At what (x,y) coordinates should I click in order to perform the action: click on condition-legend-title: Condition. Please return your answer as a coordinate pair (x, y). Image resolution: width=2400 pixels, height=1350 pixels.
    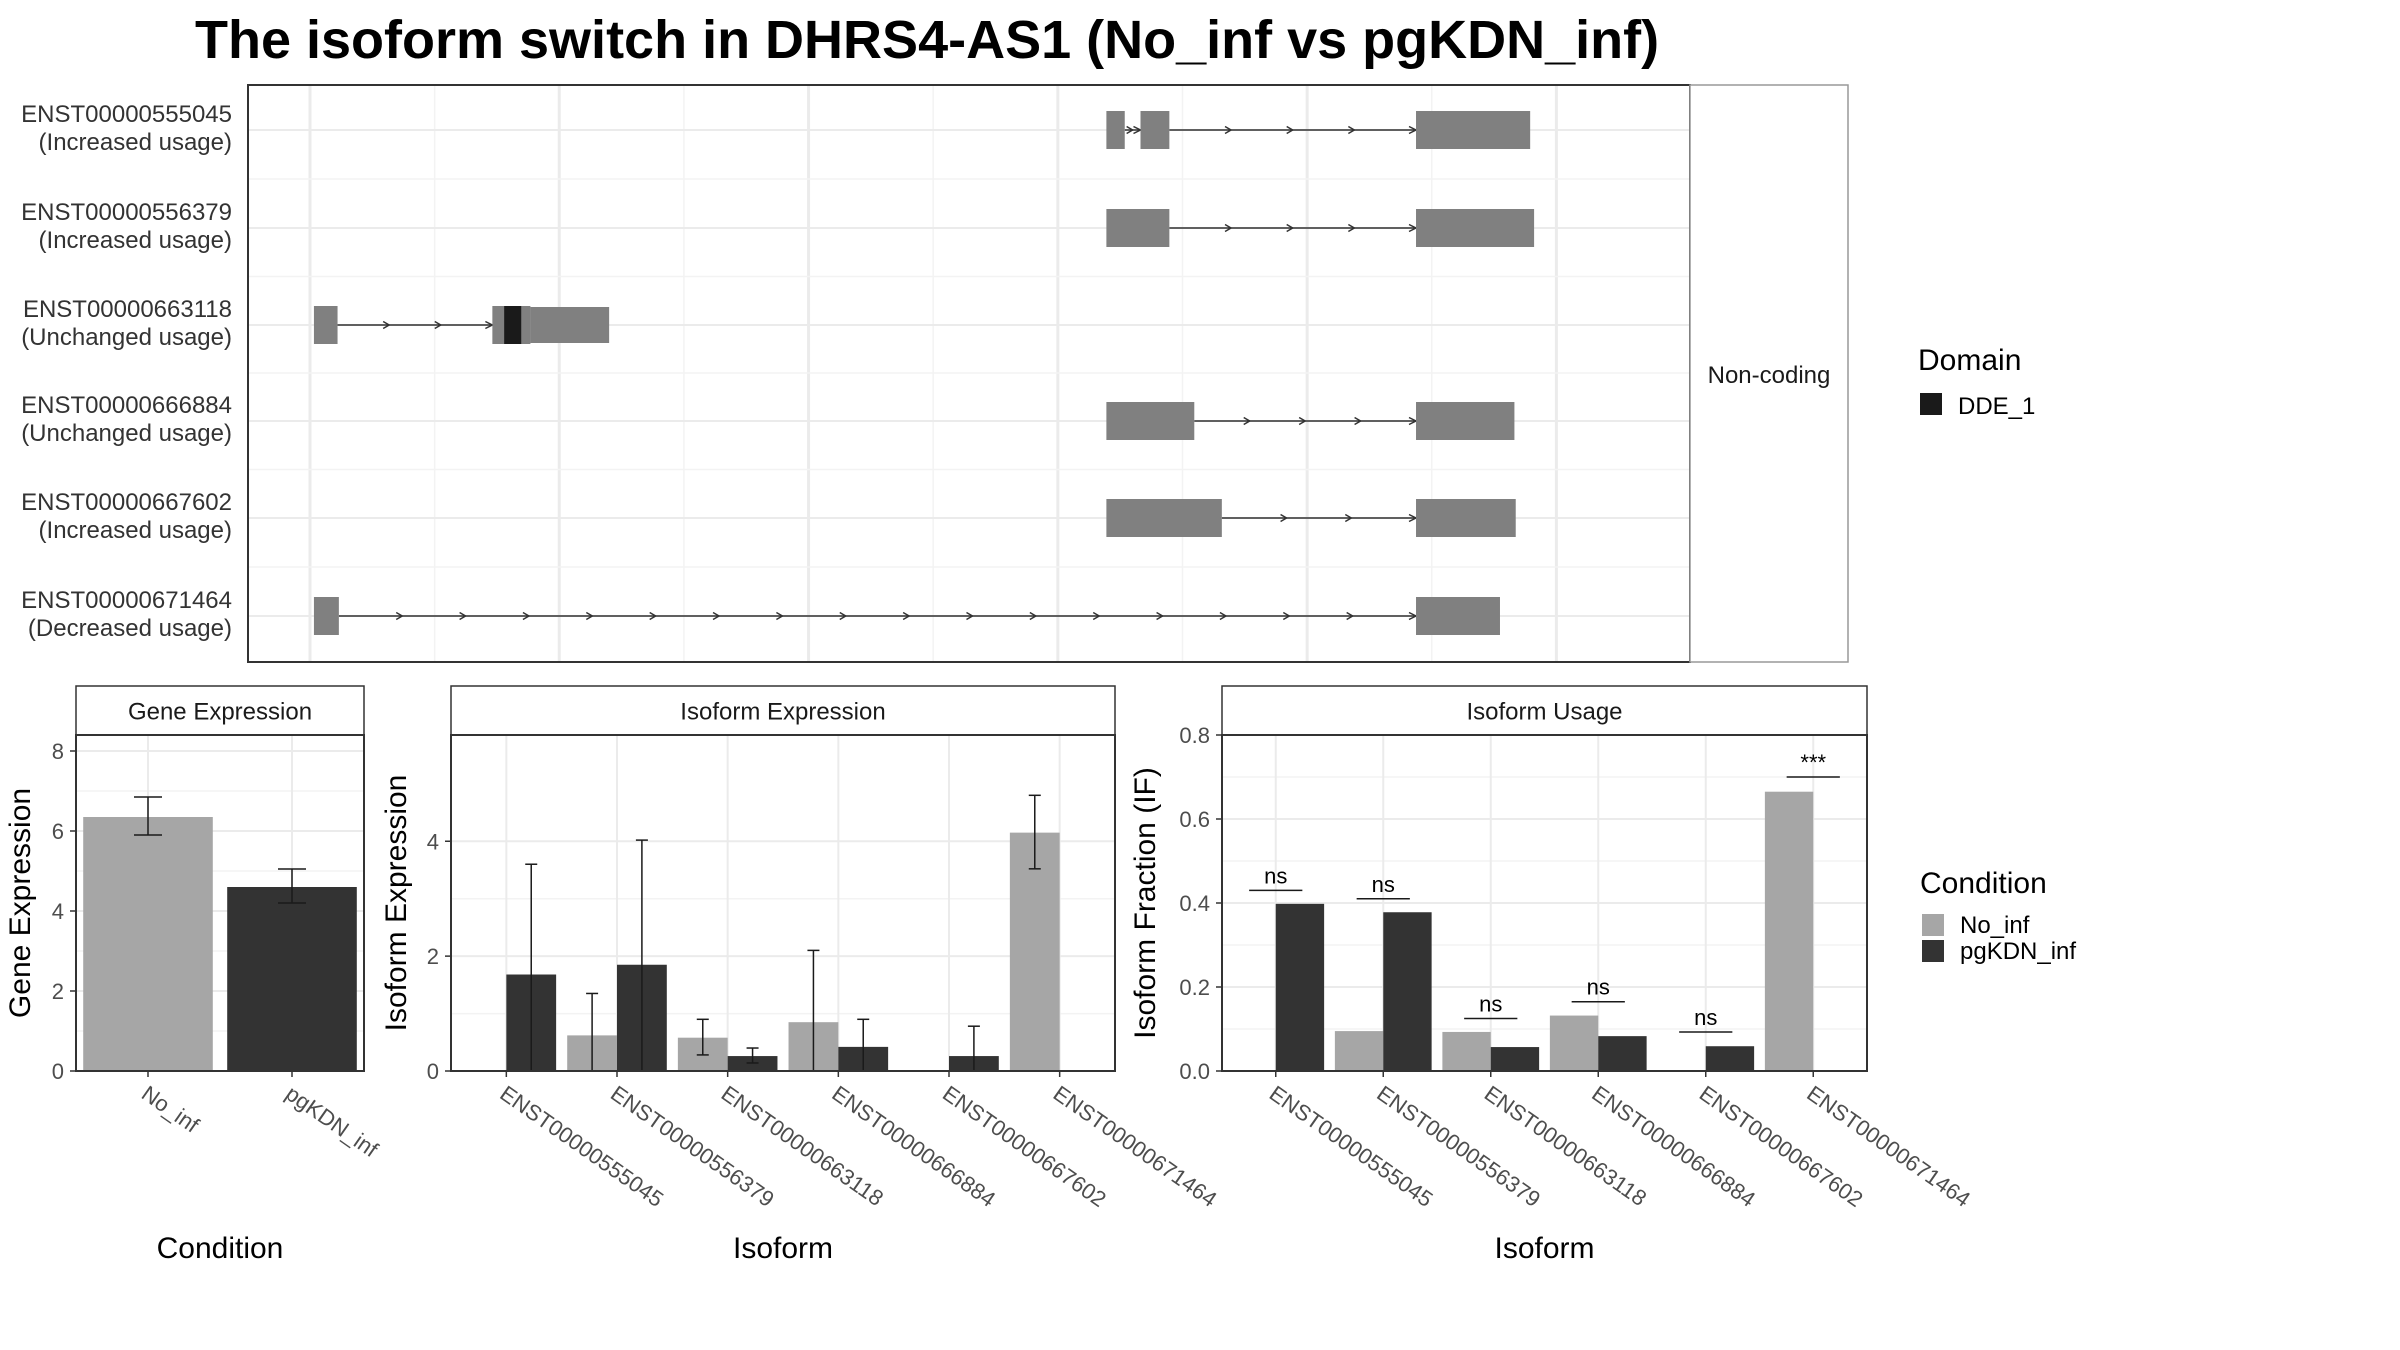
    Looking at the image, I should click on (1983, 883).